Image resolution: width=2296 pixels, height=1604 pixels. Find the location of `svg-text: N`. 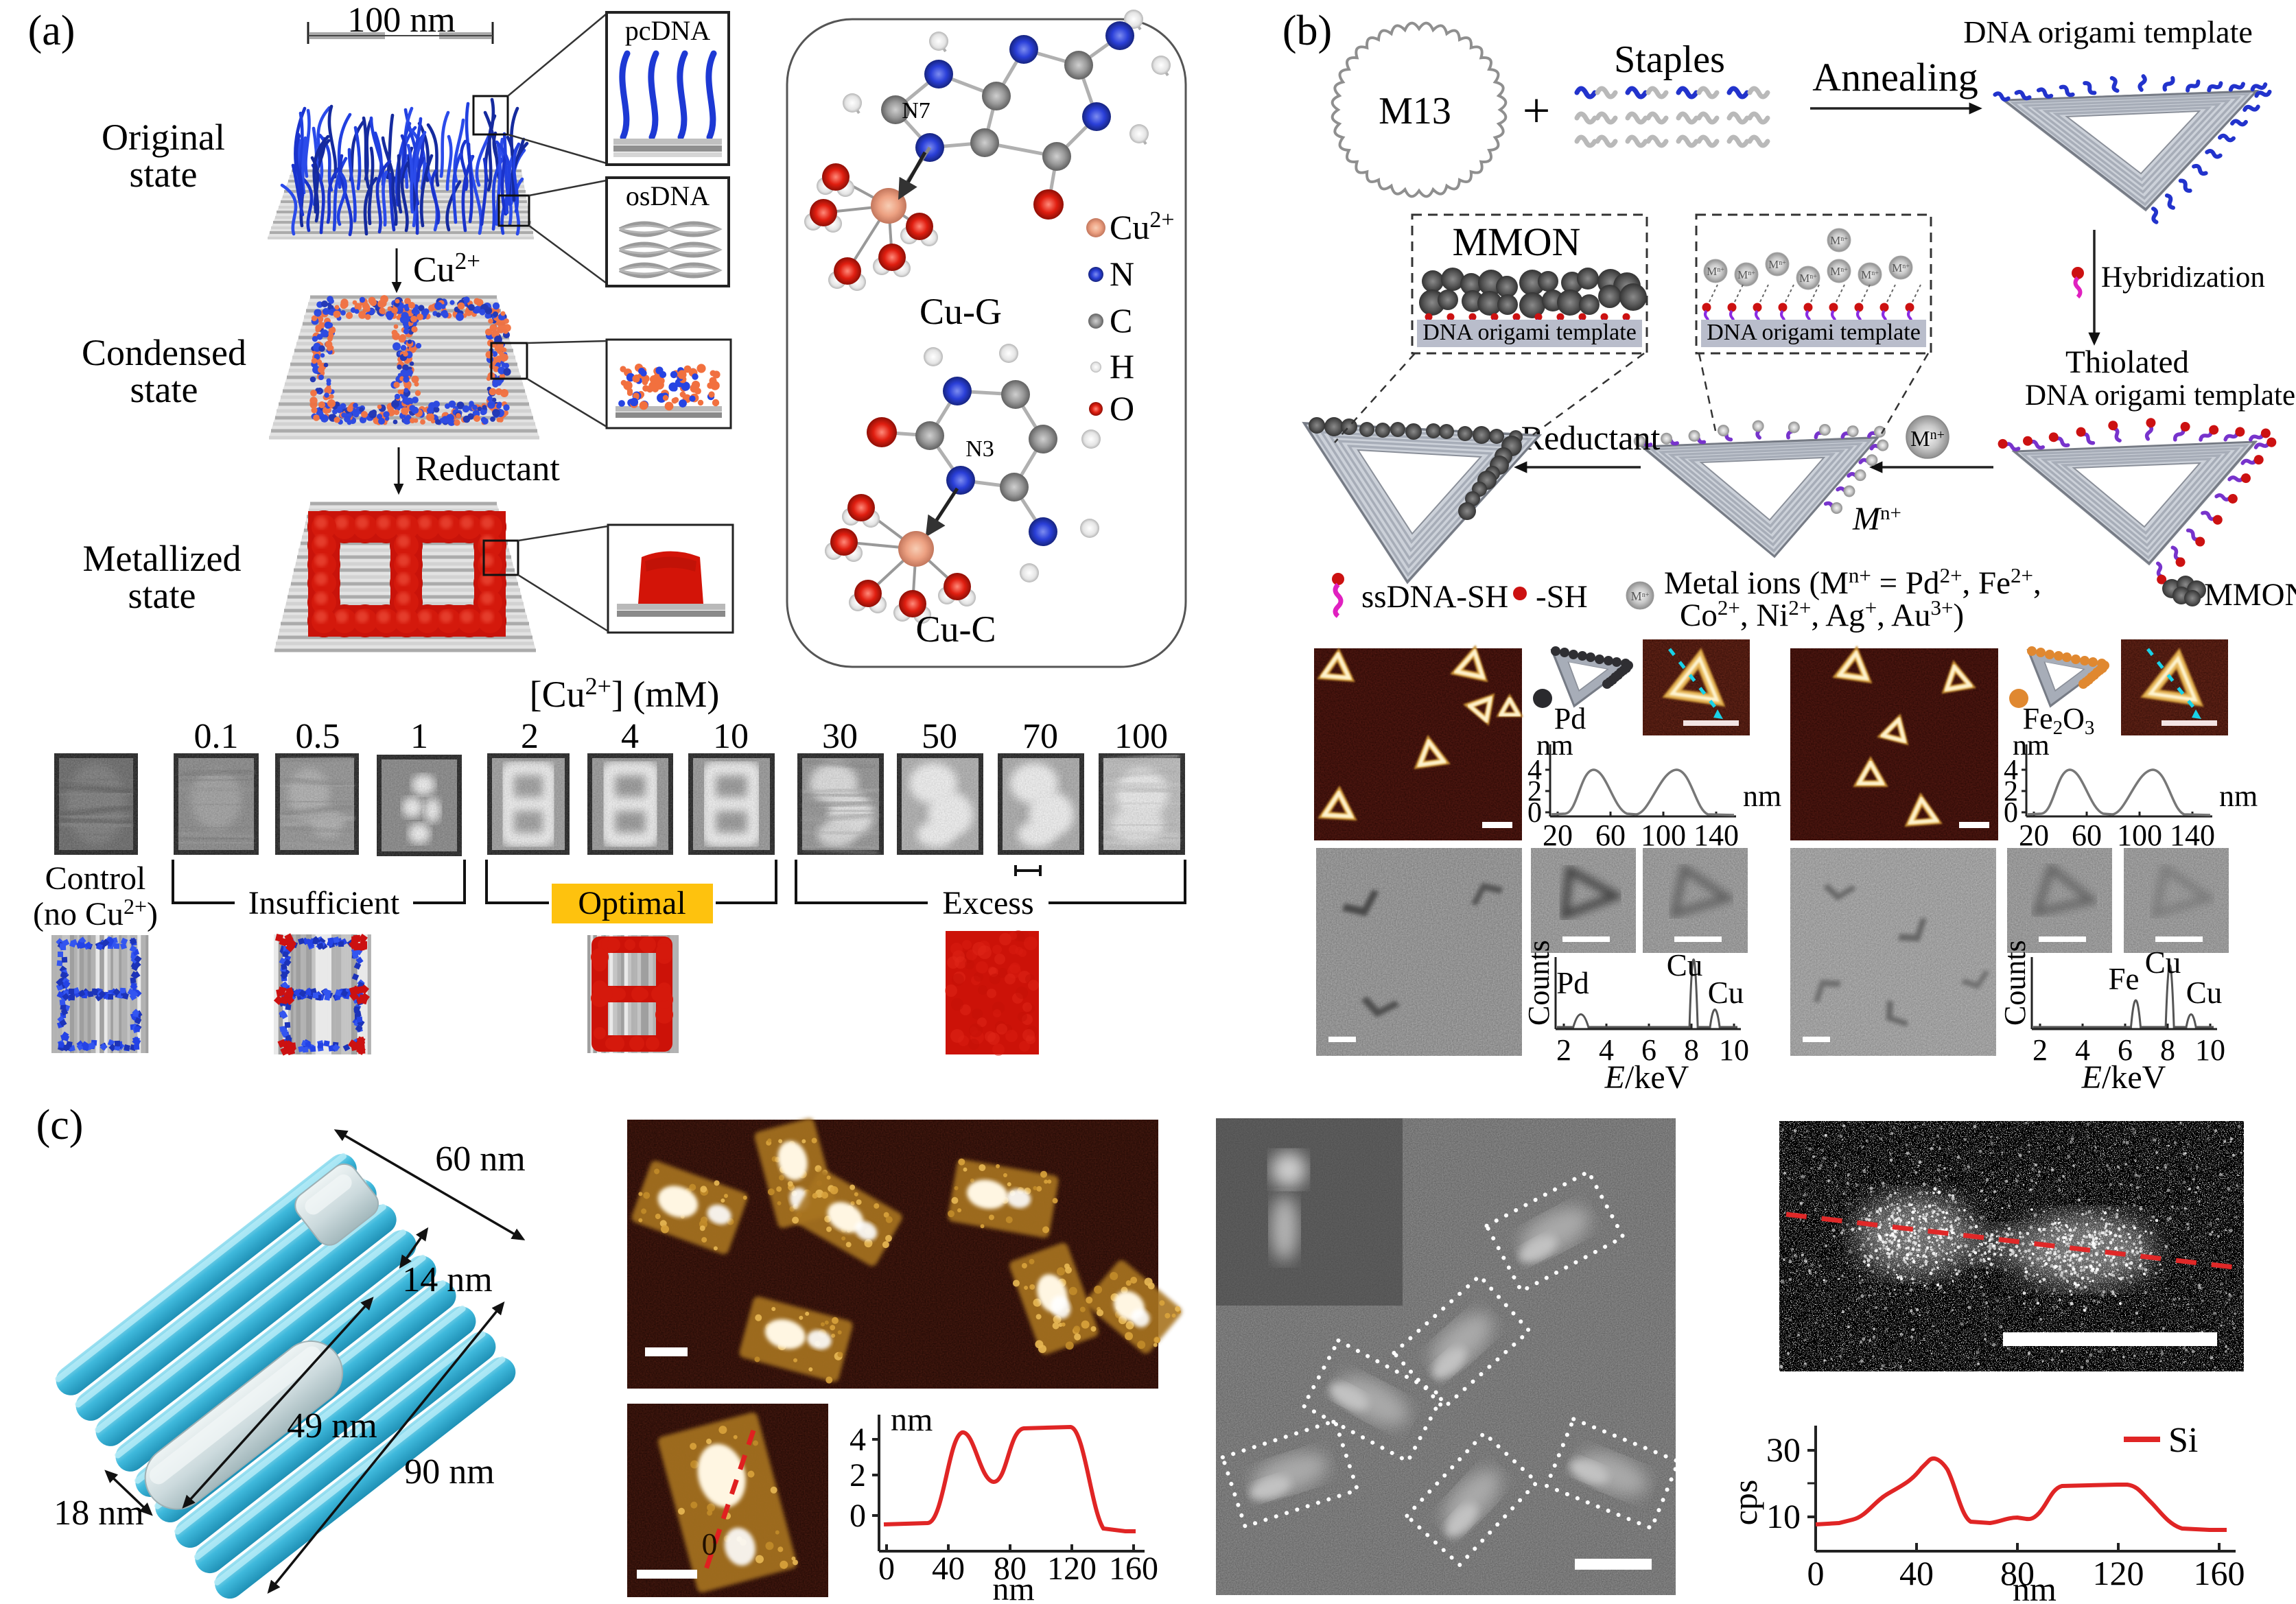

svg-text: N is located at coordinates (1122, 274).